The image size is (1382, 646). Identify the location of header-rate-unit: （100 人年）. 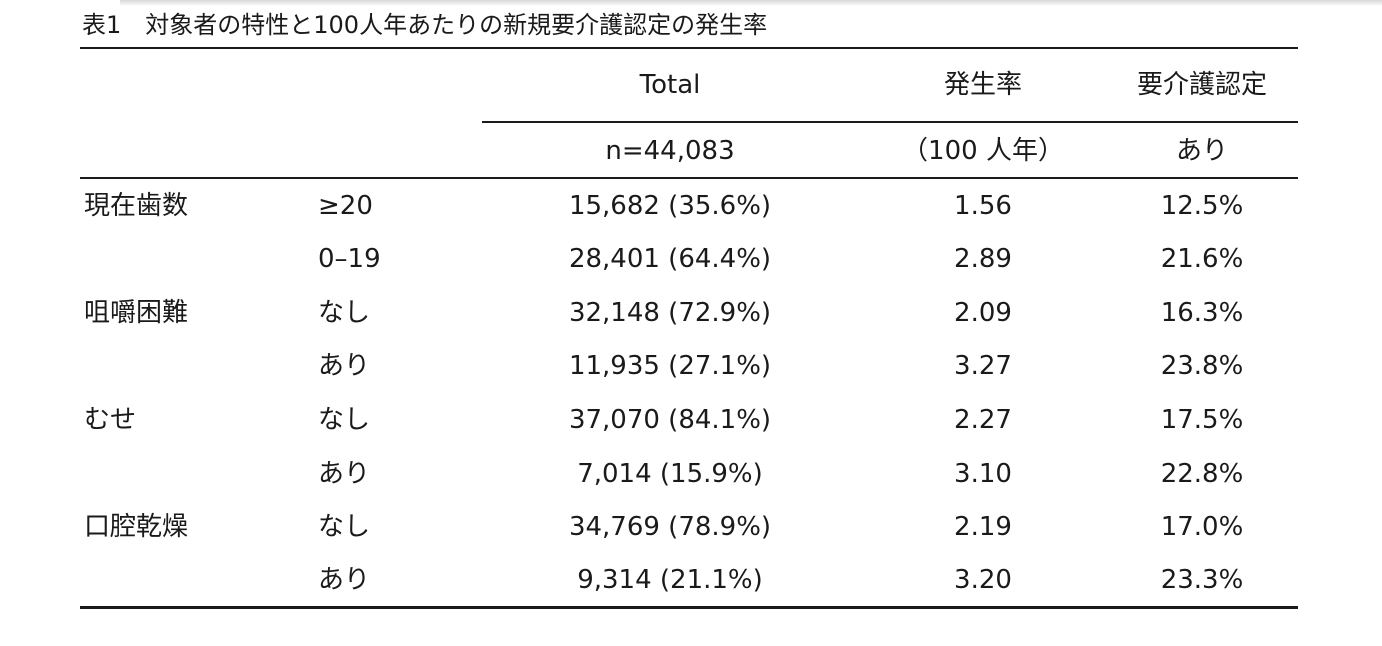
(983, 151).